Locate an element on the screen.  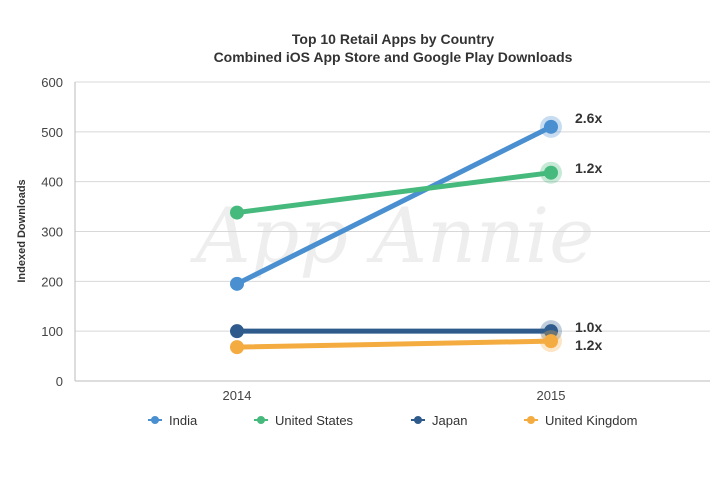
y-tick-label: 500 is located at coordinates (52, 132).